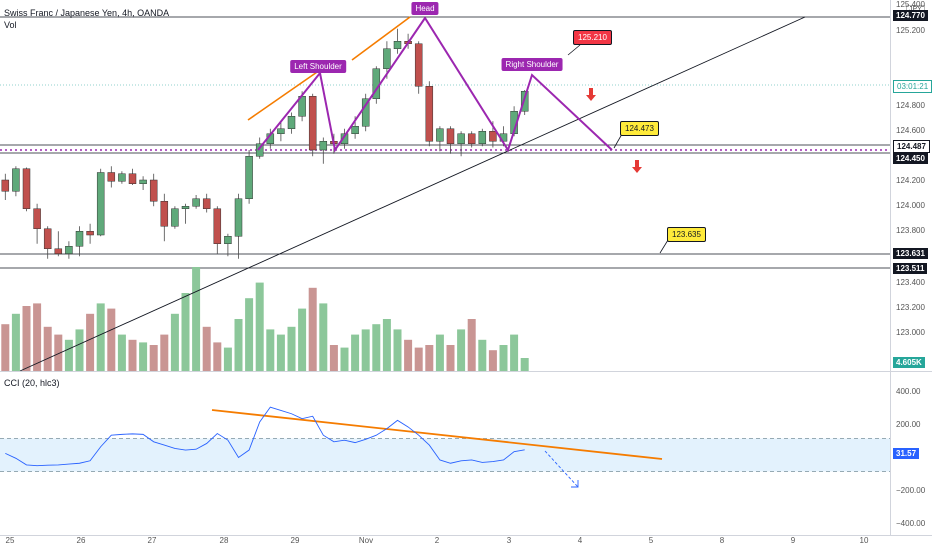 The height and width of the screenshot is (550, 932). Describe the element at coordinates (580, 540) in the screenshot. I see `time-tick: 4` at that location.